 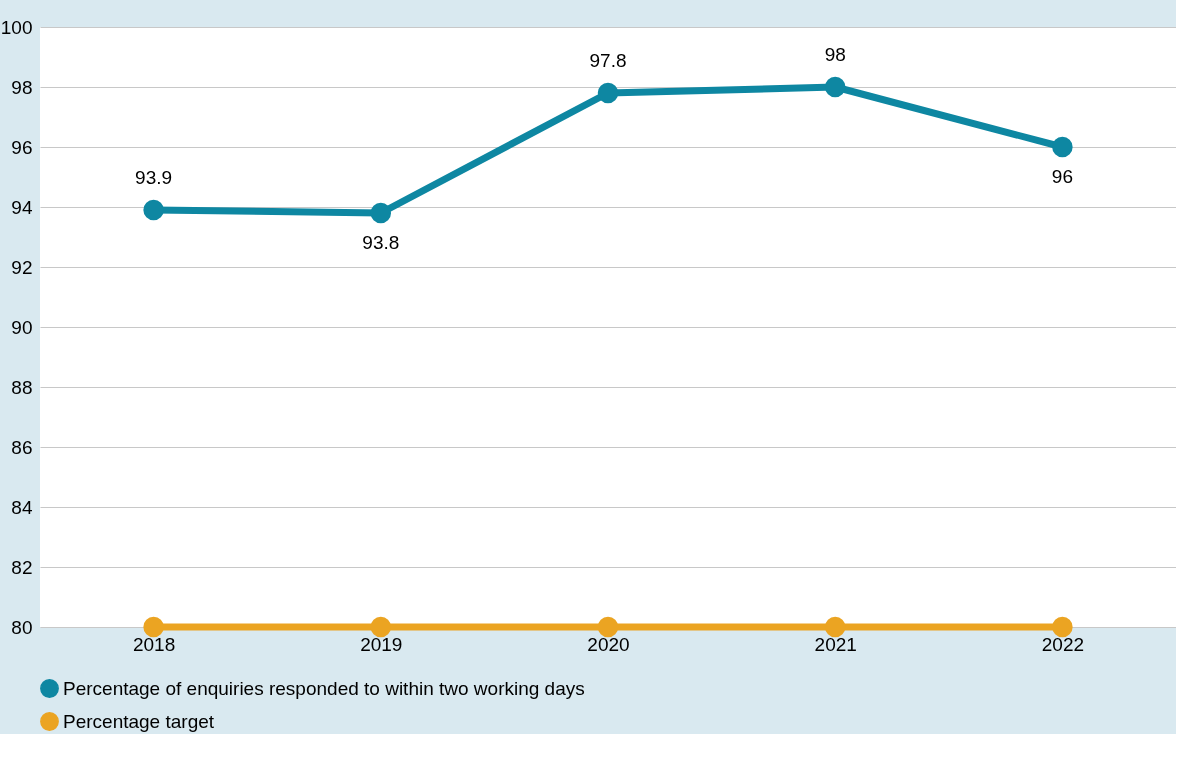 What do you see at coordinates (835, 644) in the screenshot?
I see `x-tick-label: 2021` at bounding box center [835, 644].